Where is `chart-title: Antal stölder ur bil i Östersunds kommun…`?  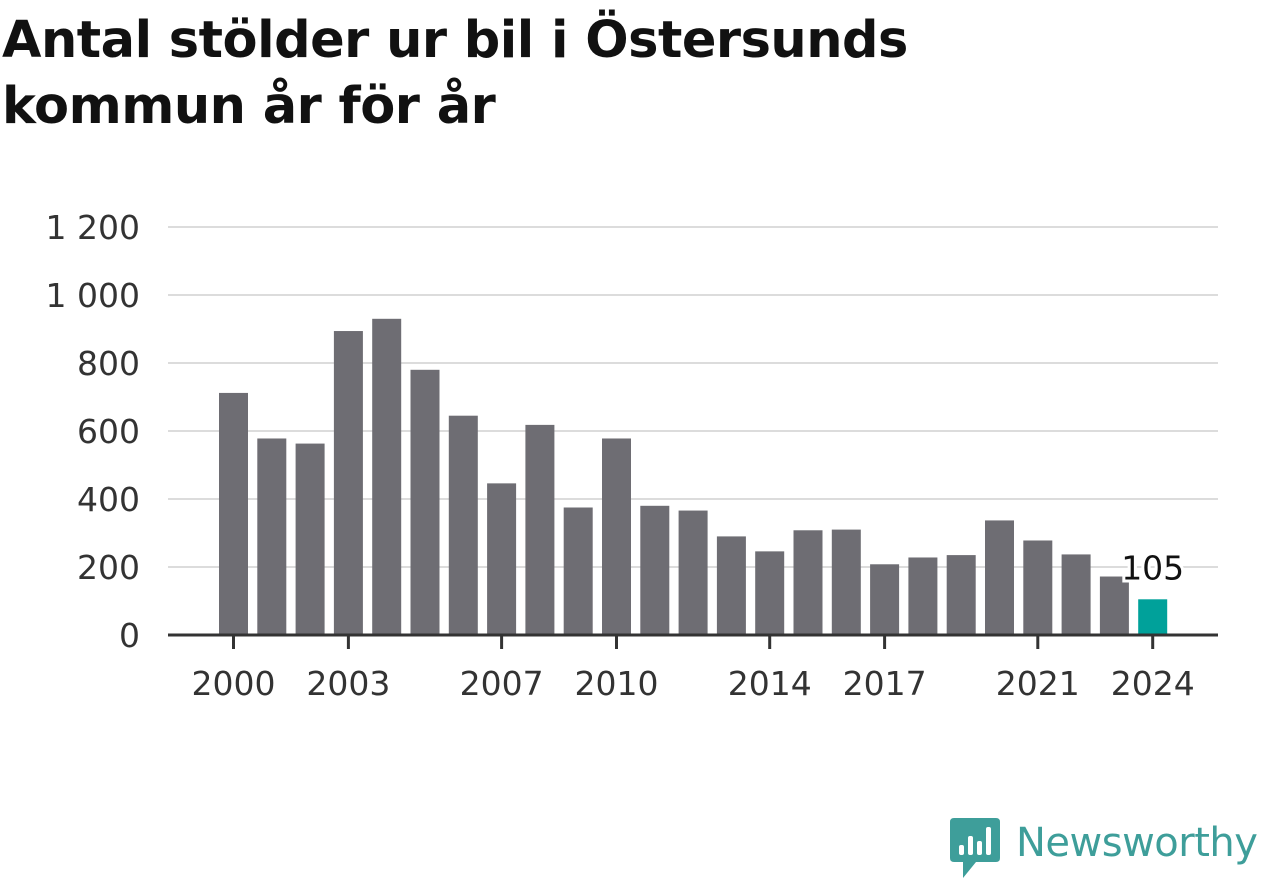 chart-title: Antal stölder ur bil i Östersunds kommun… is located at coordinates (455, 73).